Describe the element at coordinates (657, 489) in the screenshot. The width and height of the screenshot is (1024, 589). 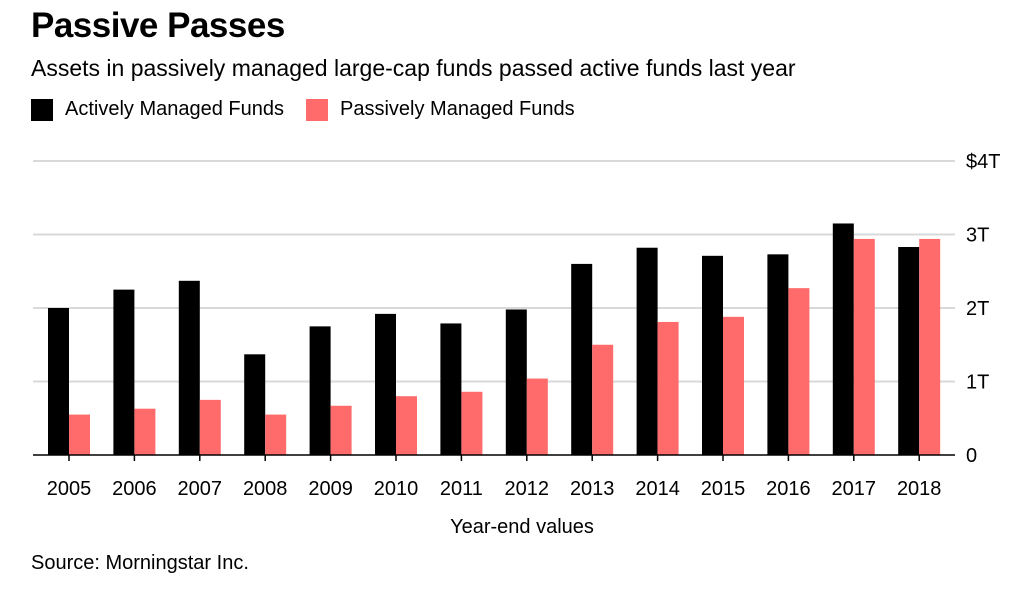
I see `x-tick-label: 2014` at that location.